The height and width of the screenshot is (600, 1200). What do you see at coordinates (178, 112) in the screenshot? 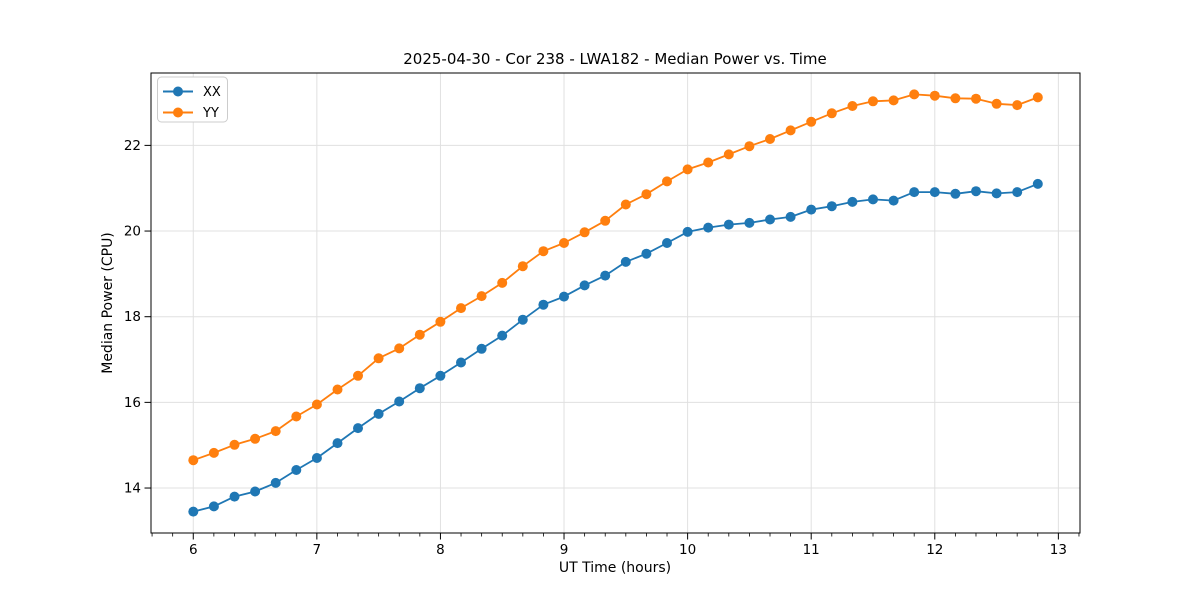
I see `legend-marker-yy-icon` at bounding box center [178, 112].